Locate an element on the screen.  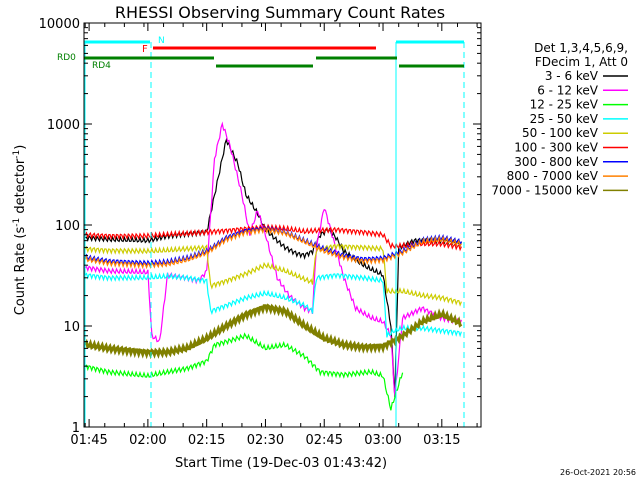
footer-date: 26-Oct-2021 20:56 is located at coordinates (598, 472).